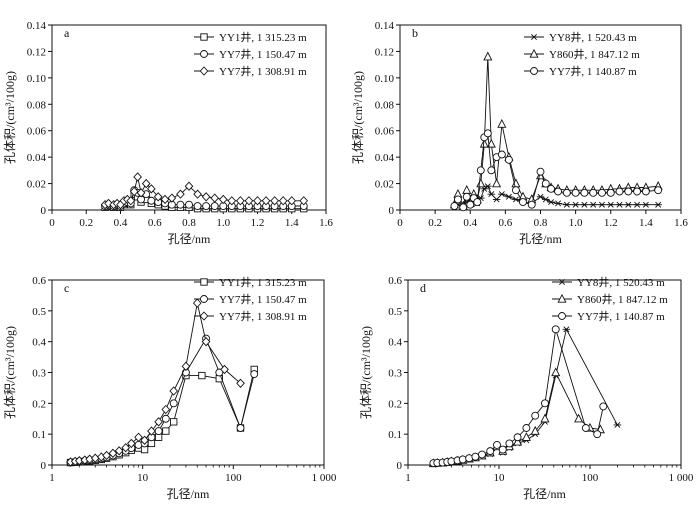 The height and width of the screenshot is (509, 700). I want to click on x-tick-label: 1, so click(408, 478).